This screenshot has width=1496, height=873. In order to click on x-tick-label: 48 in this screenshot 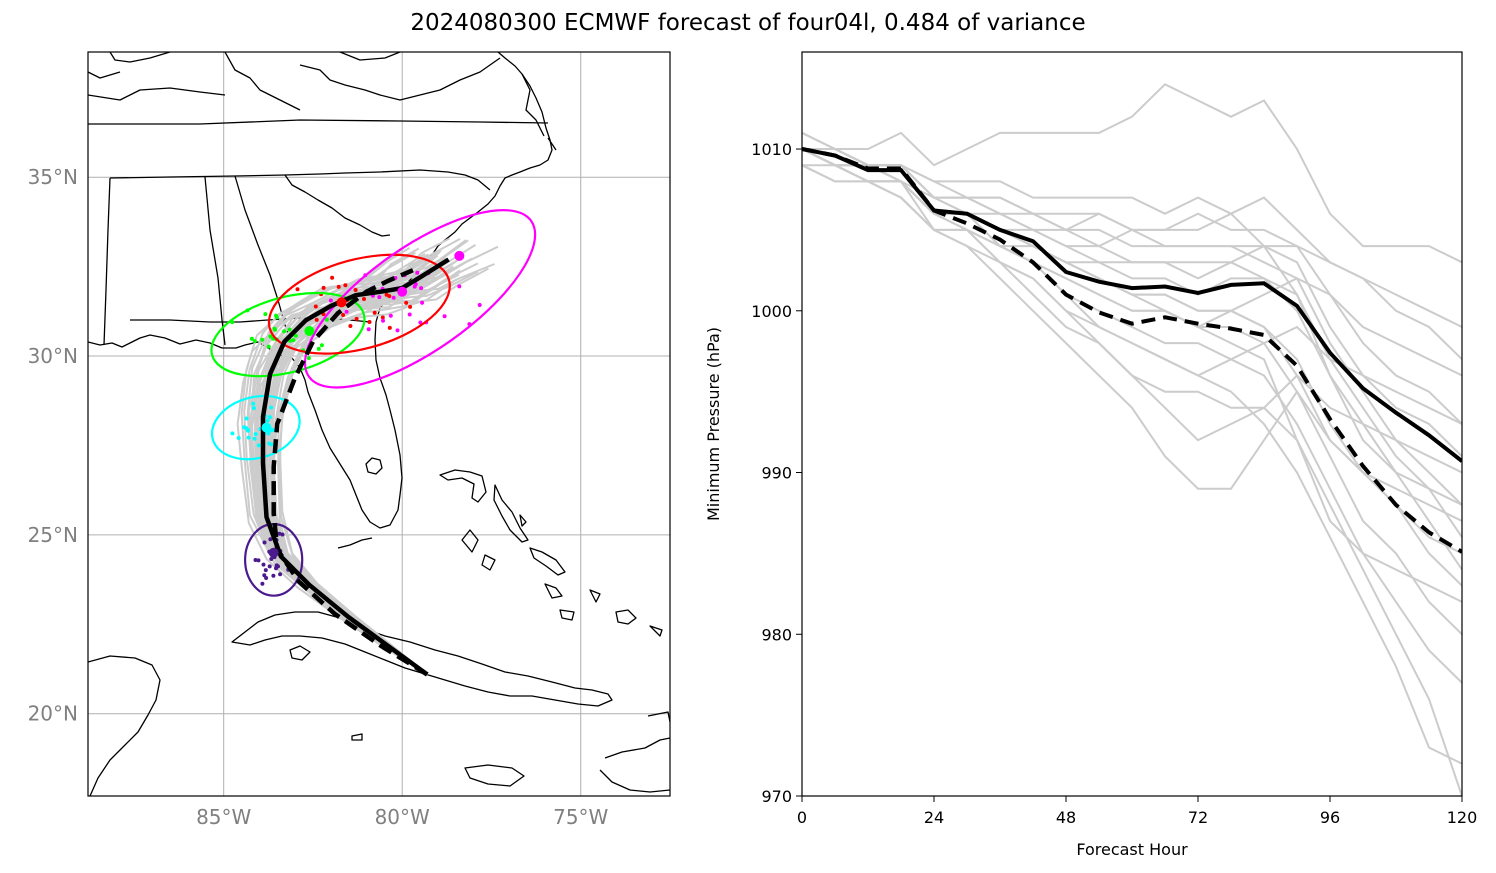, I will do `click(1066, 817)`.